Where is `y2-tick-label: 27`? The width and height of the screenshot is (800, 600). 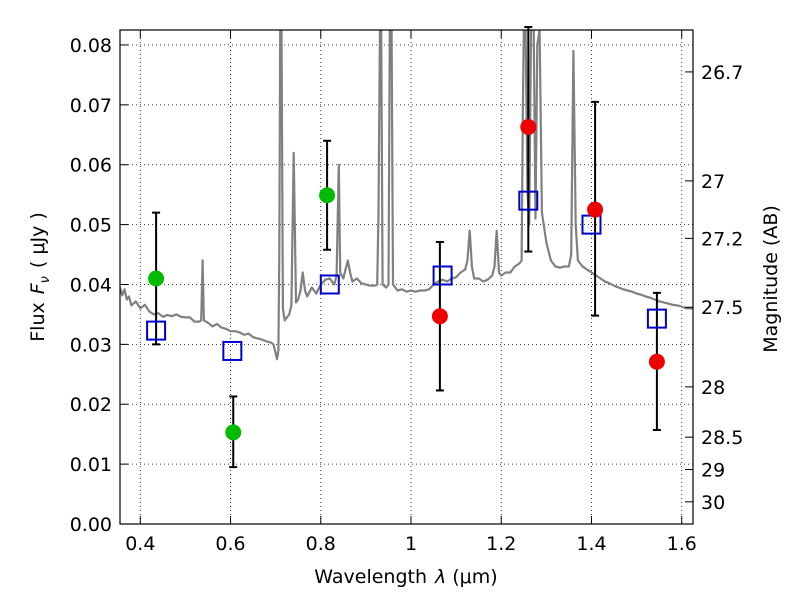 y2-tick-label: 27 is located at coordinates (713, 182).